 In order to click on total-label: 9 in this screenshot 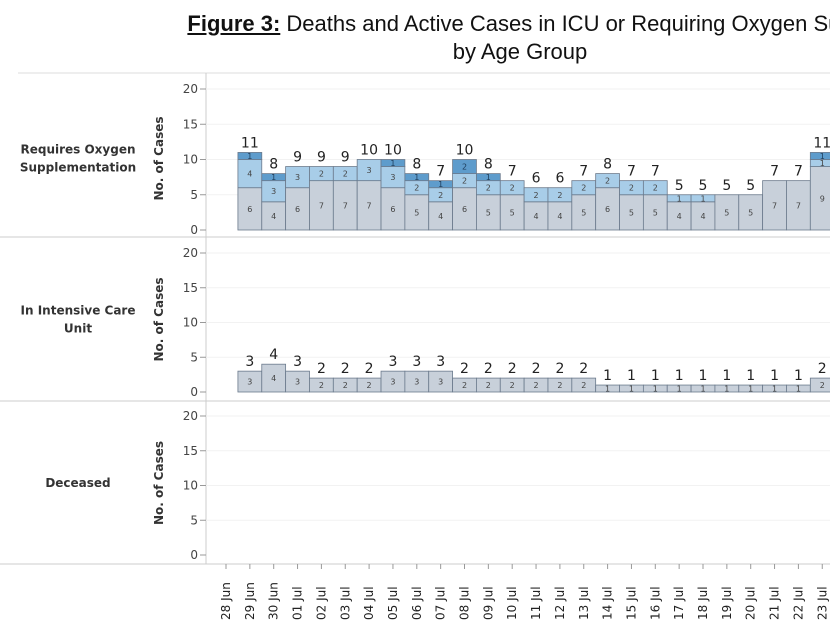, I will do `click(321, 158)`.